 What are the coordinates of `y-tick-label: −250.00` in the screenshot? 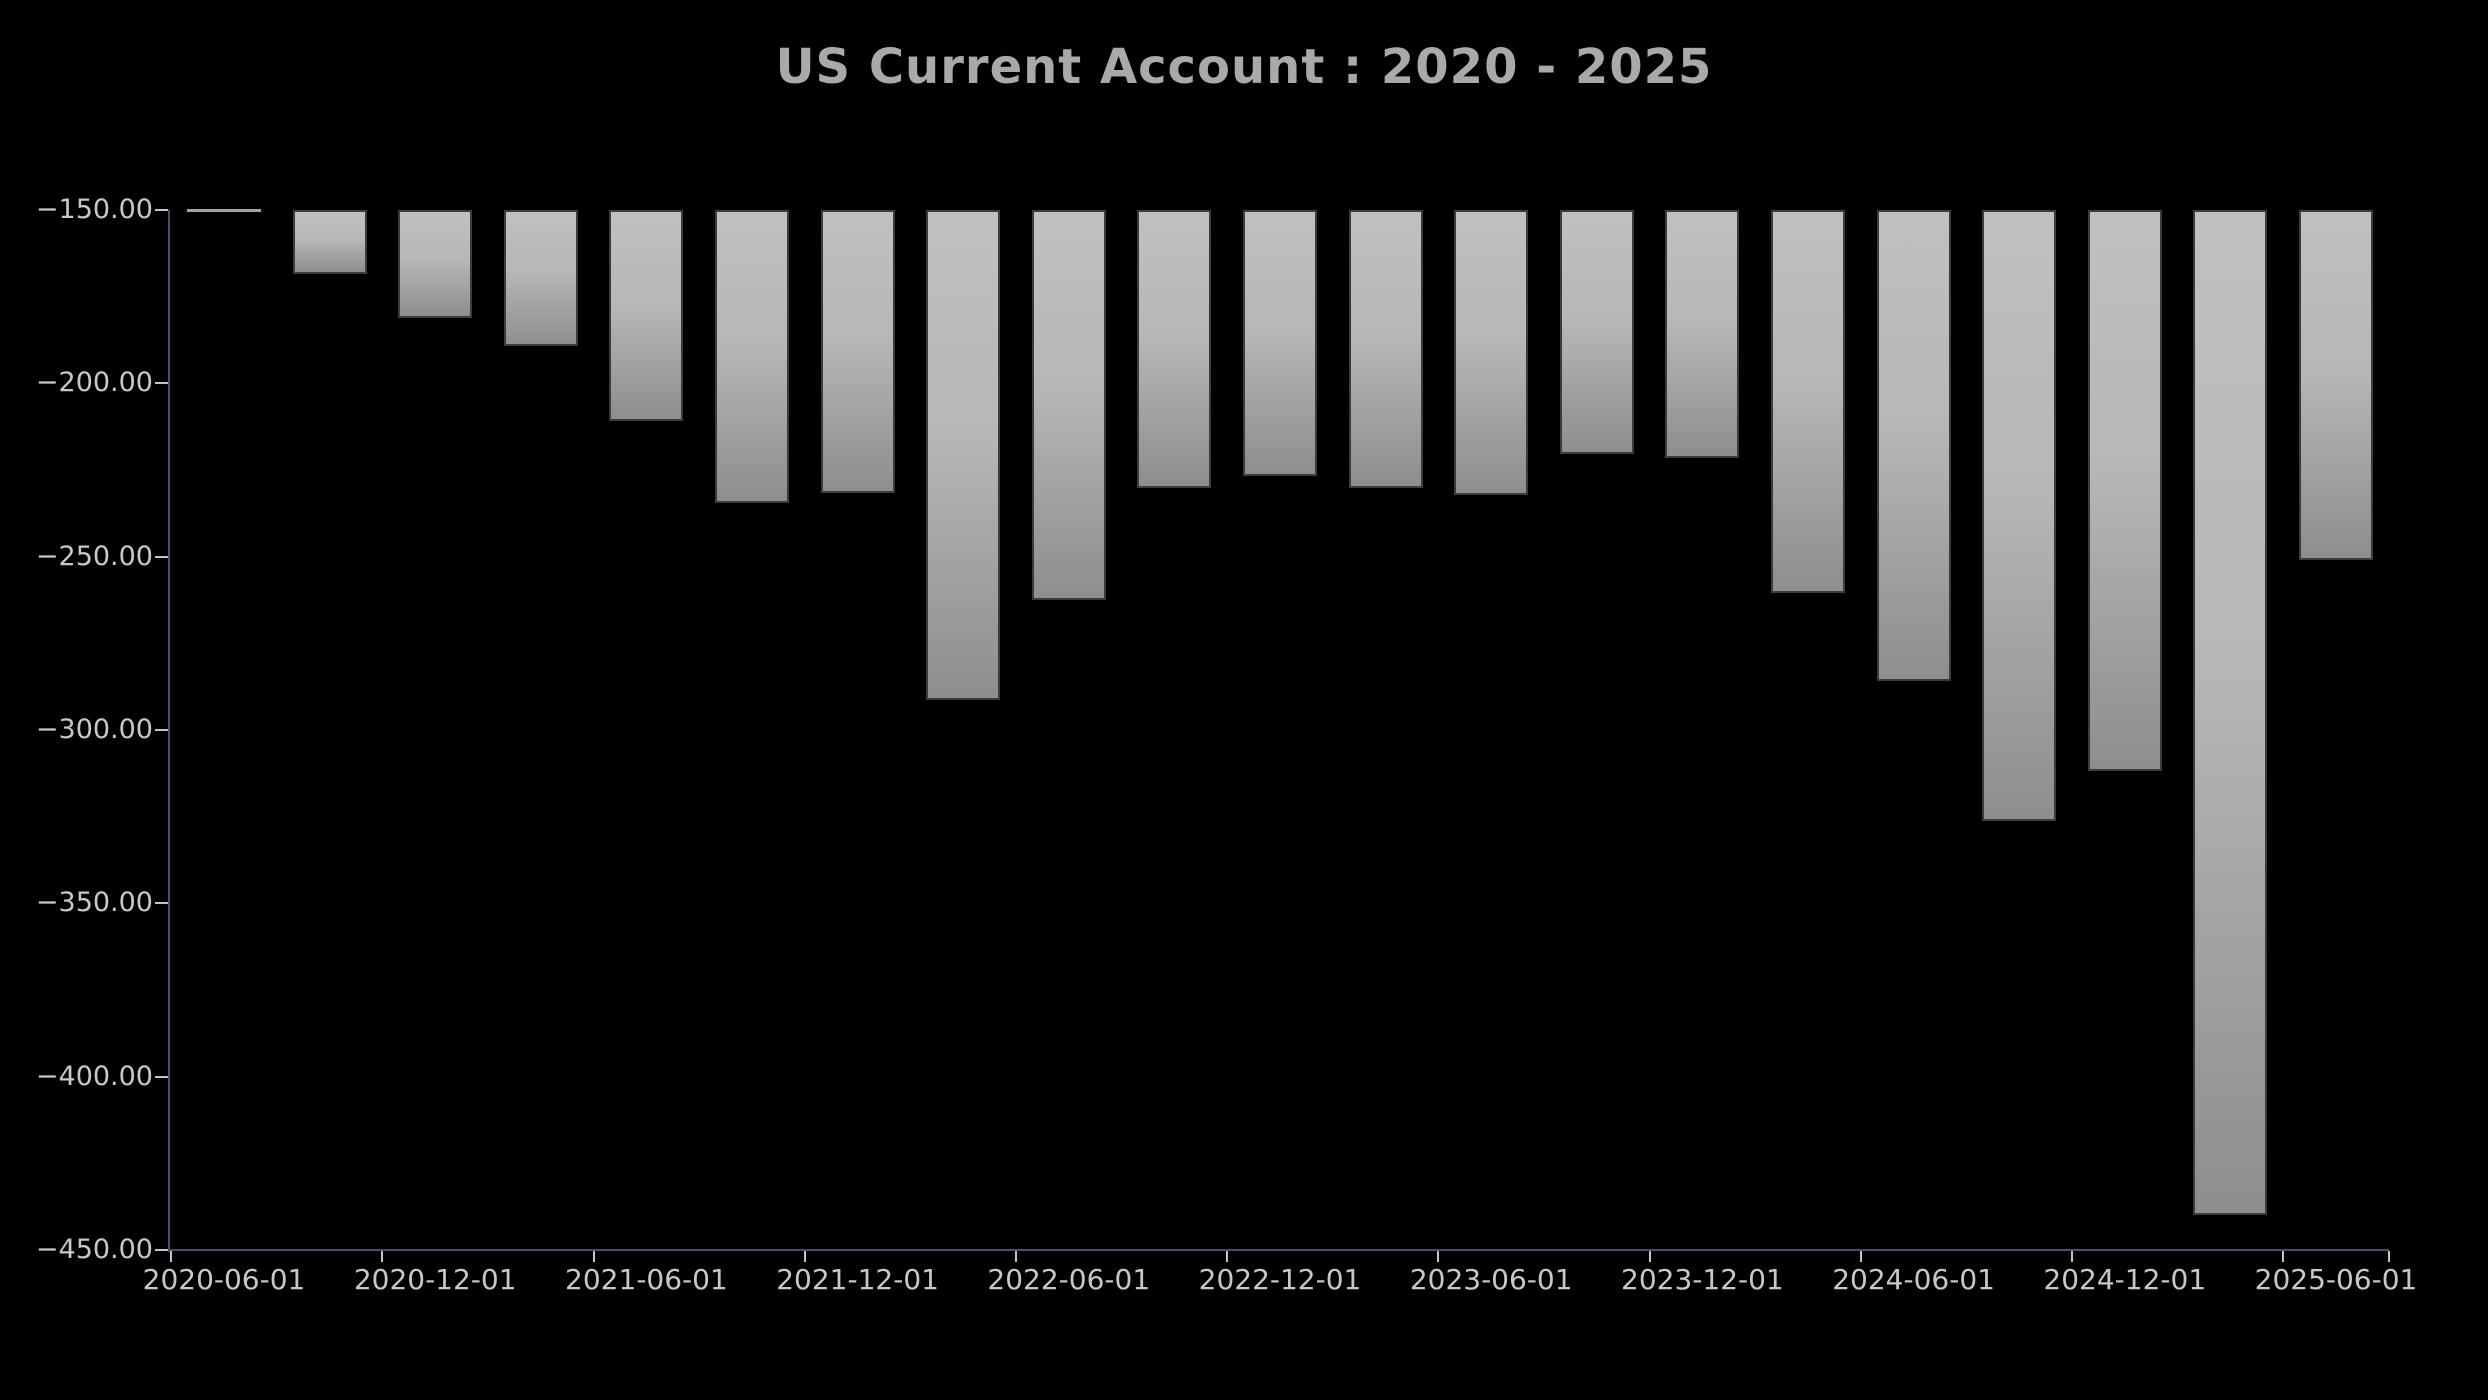 It's located at (94, 556).